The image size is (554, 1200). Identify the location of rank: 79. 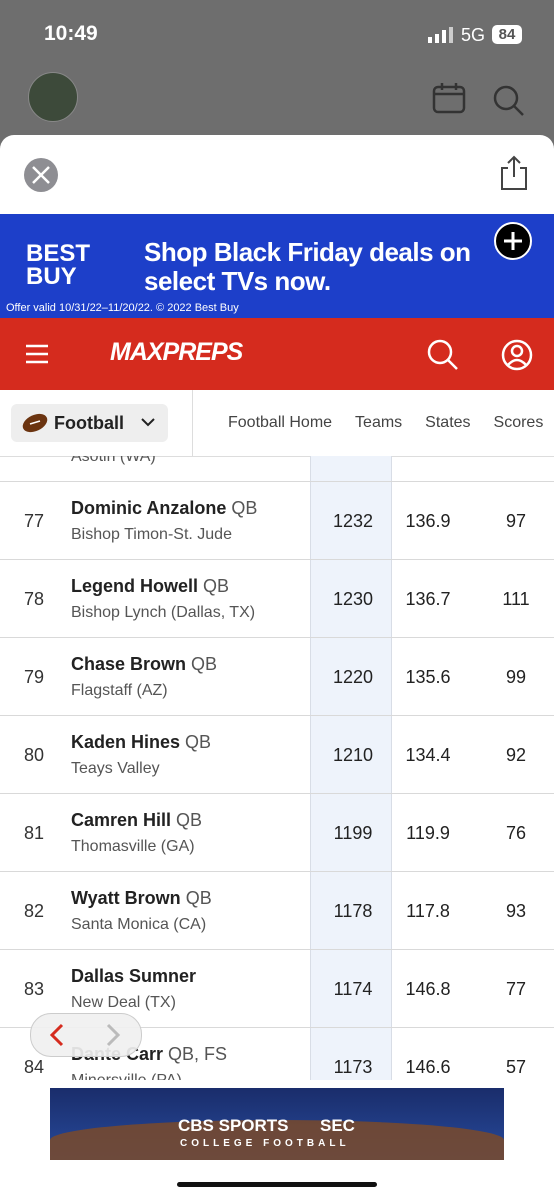
(34, 677).